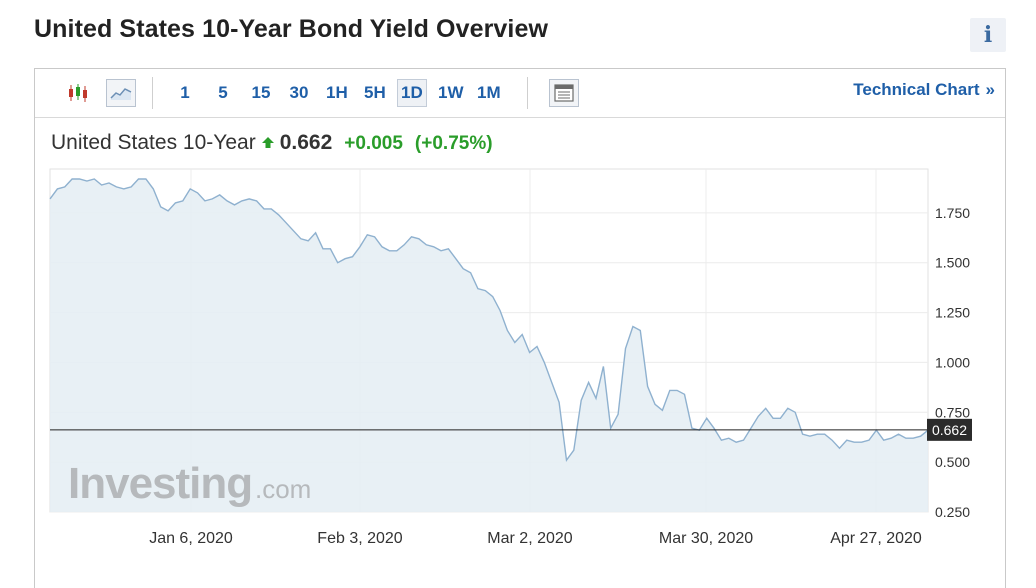  Describe the element at coordinates (78, 93) in the screenshot. I see `candlestick-icon` at that location.